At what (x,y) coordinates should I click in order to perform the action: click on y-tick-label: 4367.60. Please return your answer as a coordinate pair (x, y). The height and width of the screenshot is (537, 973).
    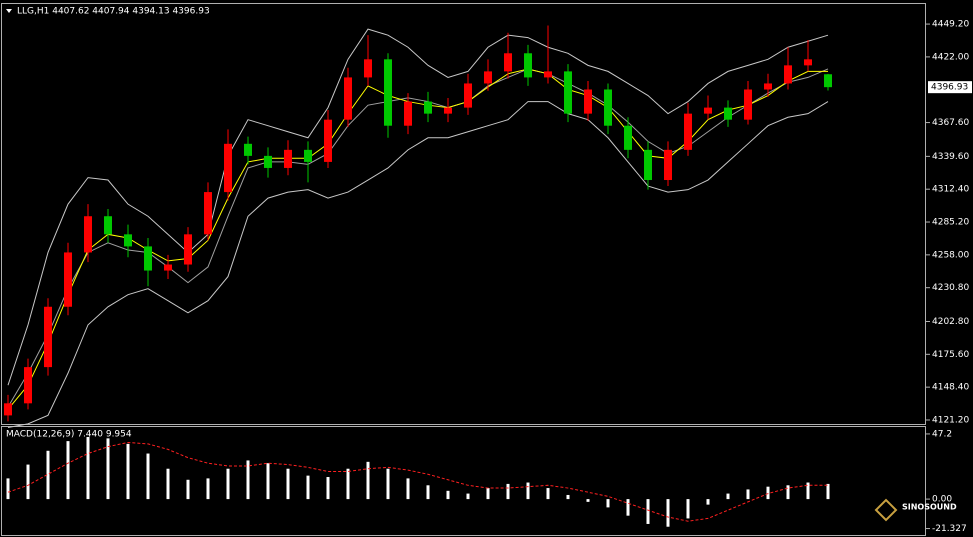
    Looking at the image, I should click on (950, 123).